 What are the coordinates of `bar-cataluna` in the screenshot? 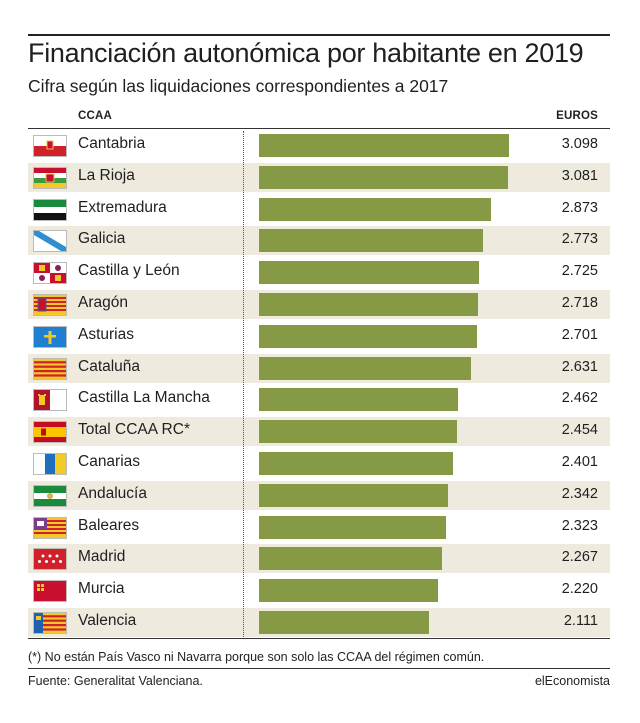 It's located at (365, 368).